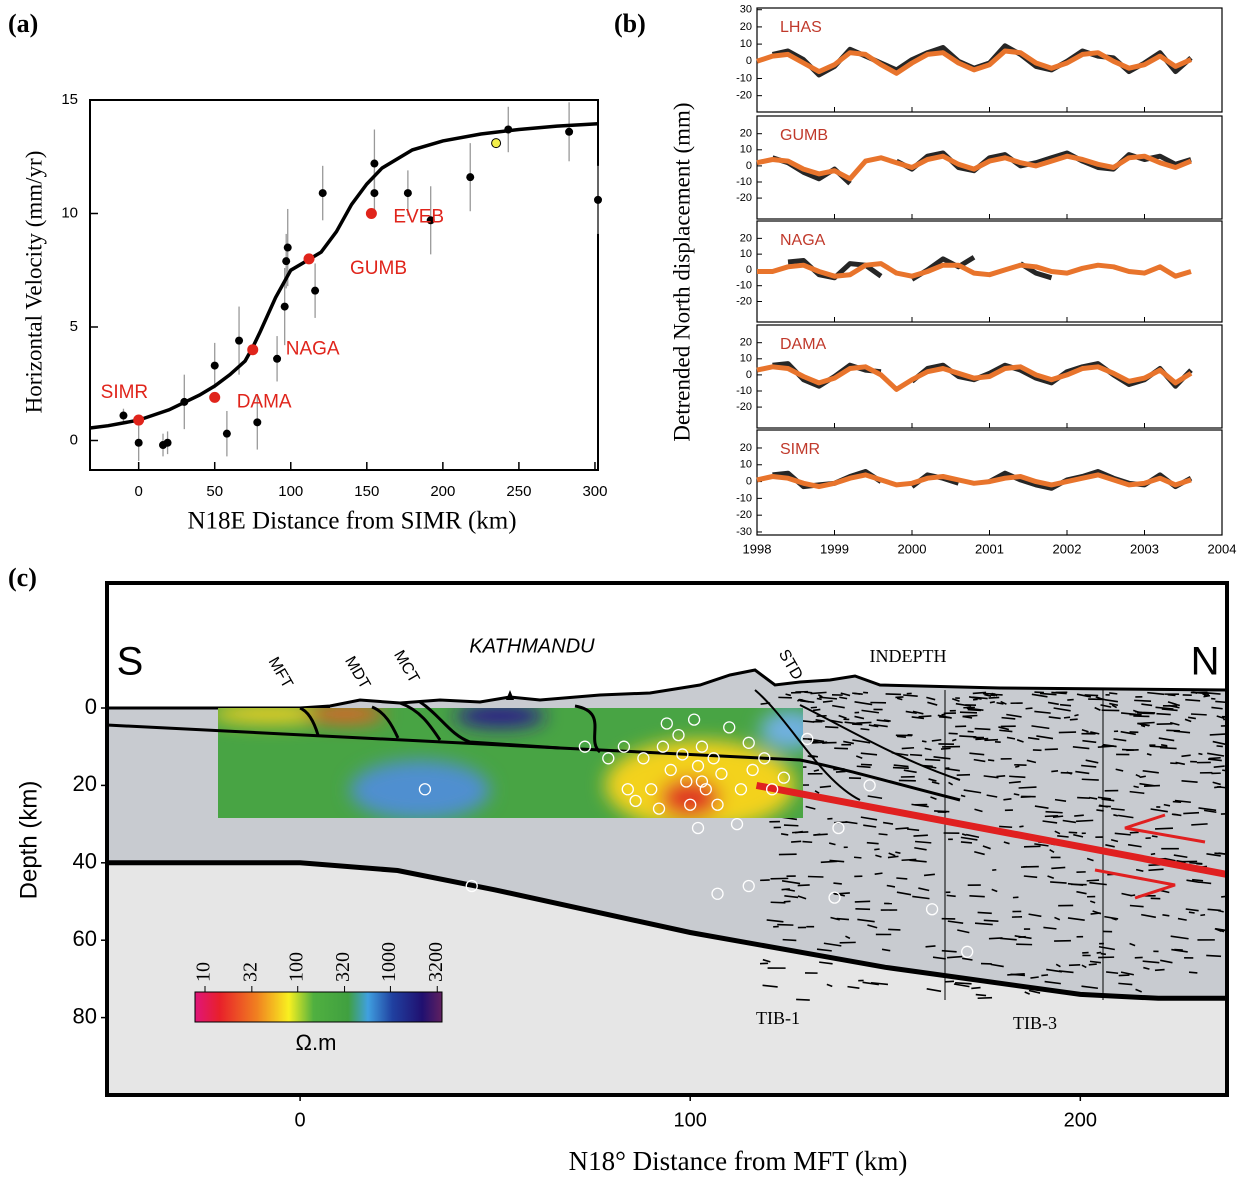 This screenshot has height=1182, width=1242. I want to click on station-point, so click(371, 213).